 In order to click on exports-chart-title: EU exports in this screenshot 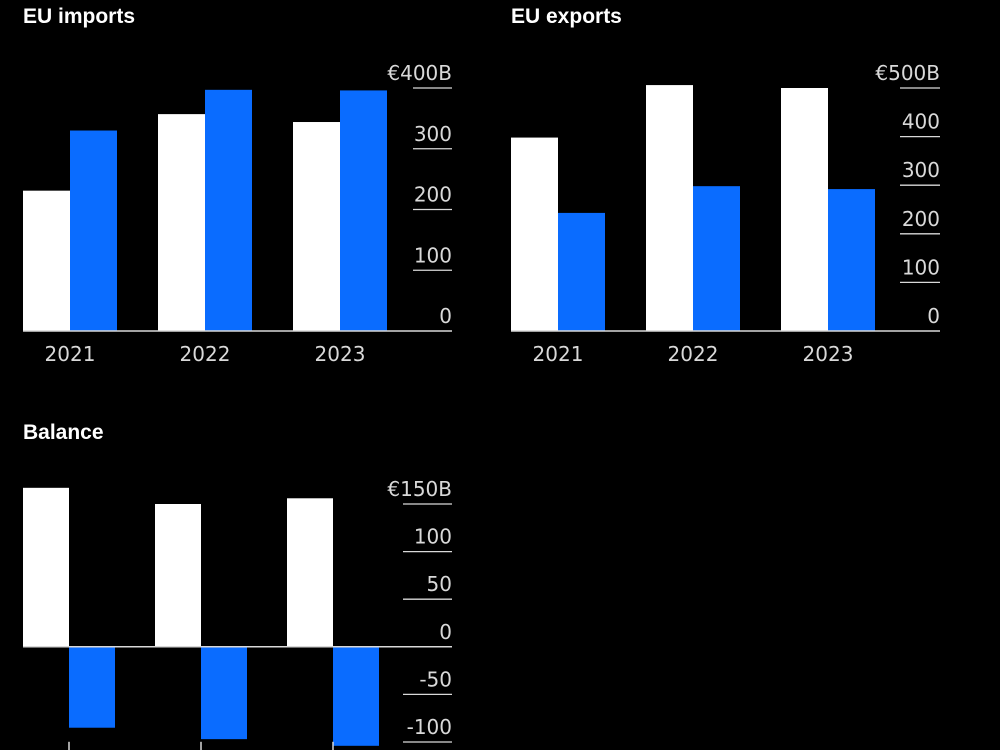, I will do `click(566, 16)`.